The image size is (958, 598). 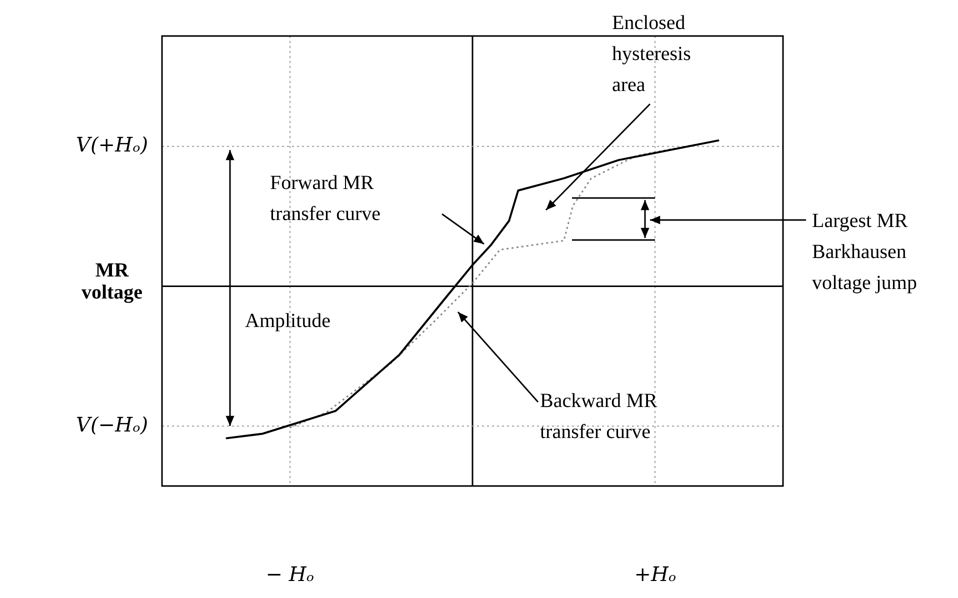 I want to click on x-tick-label: − Hₒ, so click(x=290, y=574).